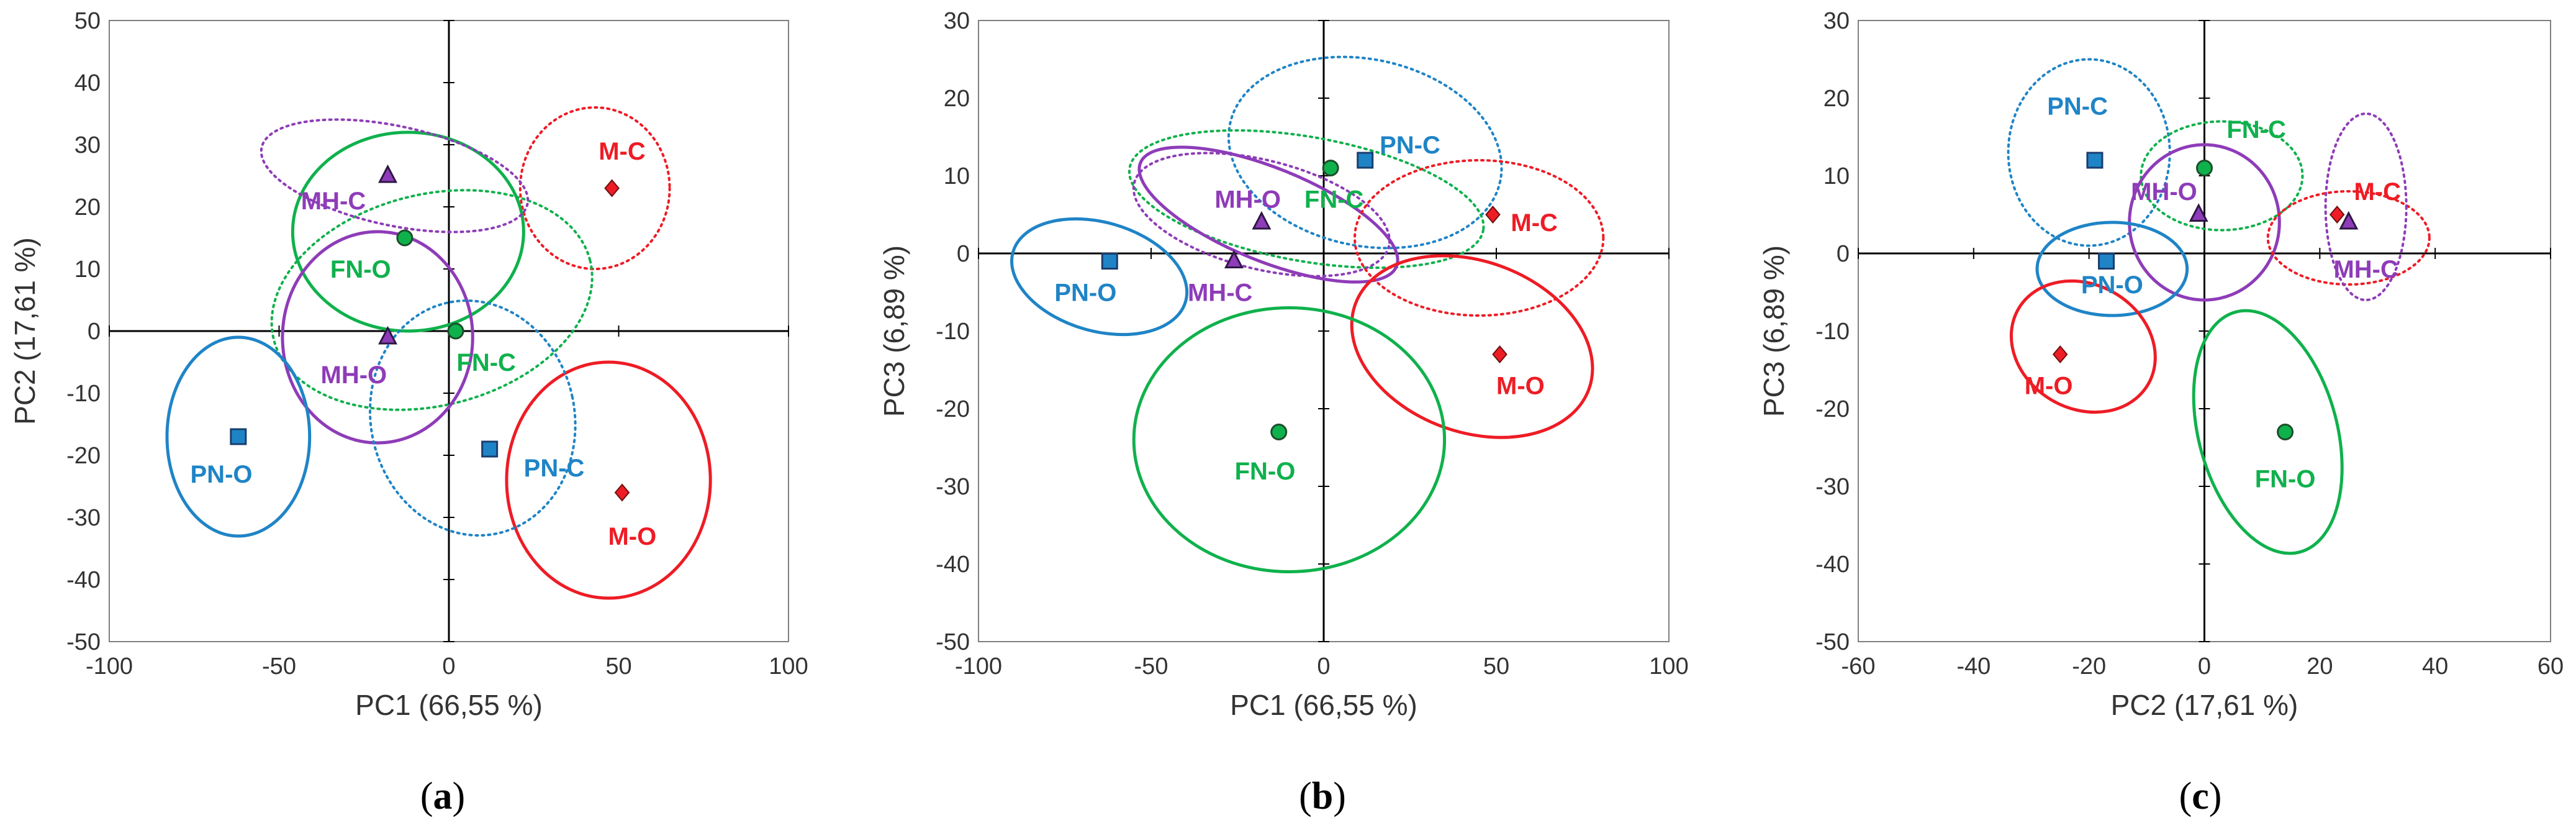  What do you see at coordinates (2089, 667) in the screenshot?
I see `x-tick-label: -20` at bounding box center [2089, 667].